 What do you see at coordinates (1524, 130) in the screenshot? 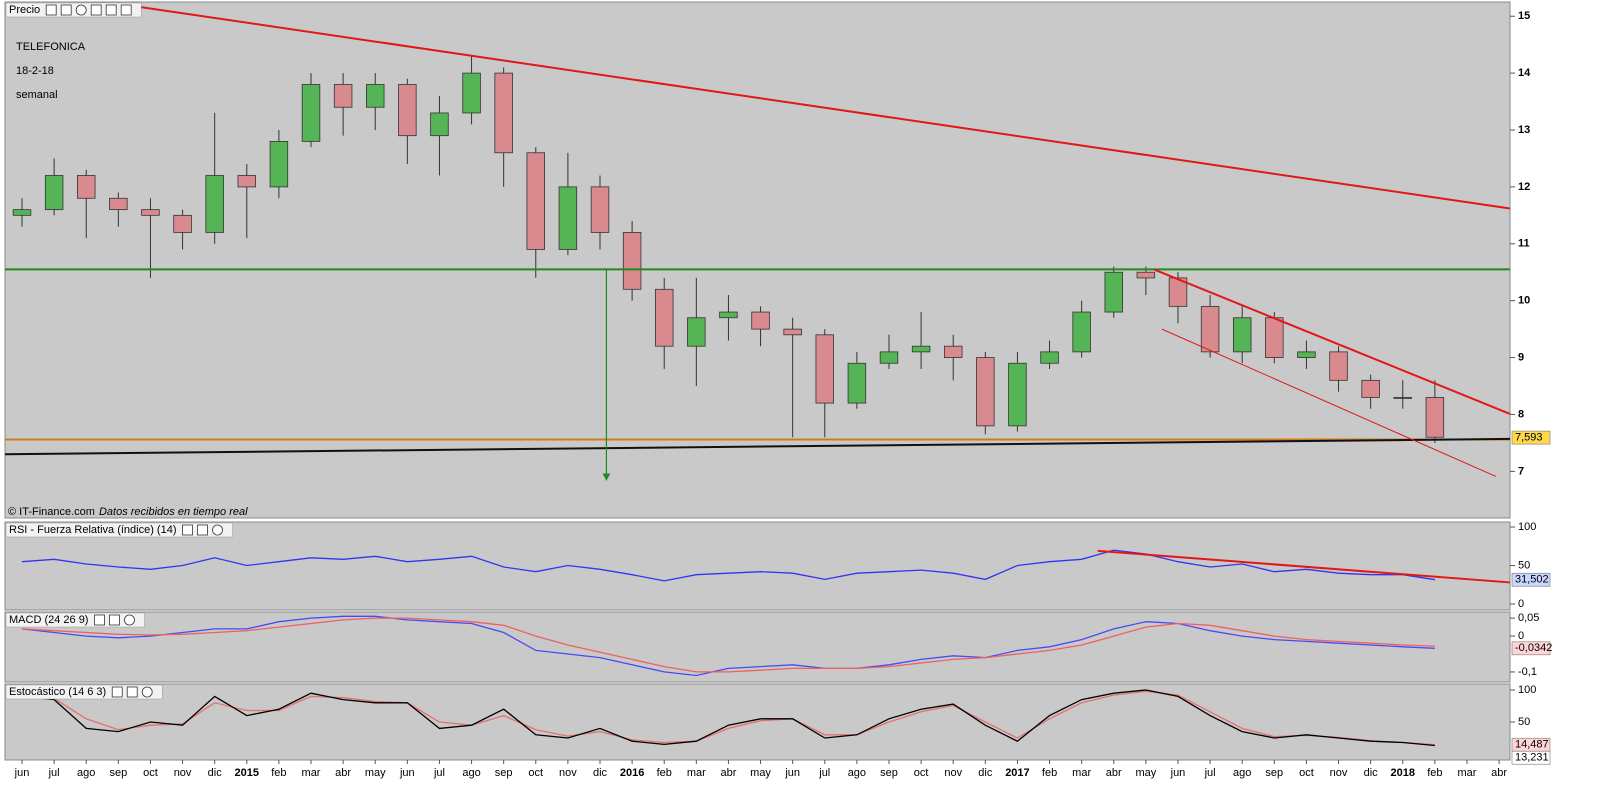
I see `y-tick-label: 13` at bounding box center [1524, 130].